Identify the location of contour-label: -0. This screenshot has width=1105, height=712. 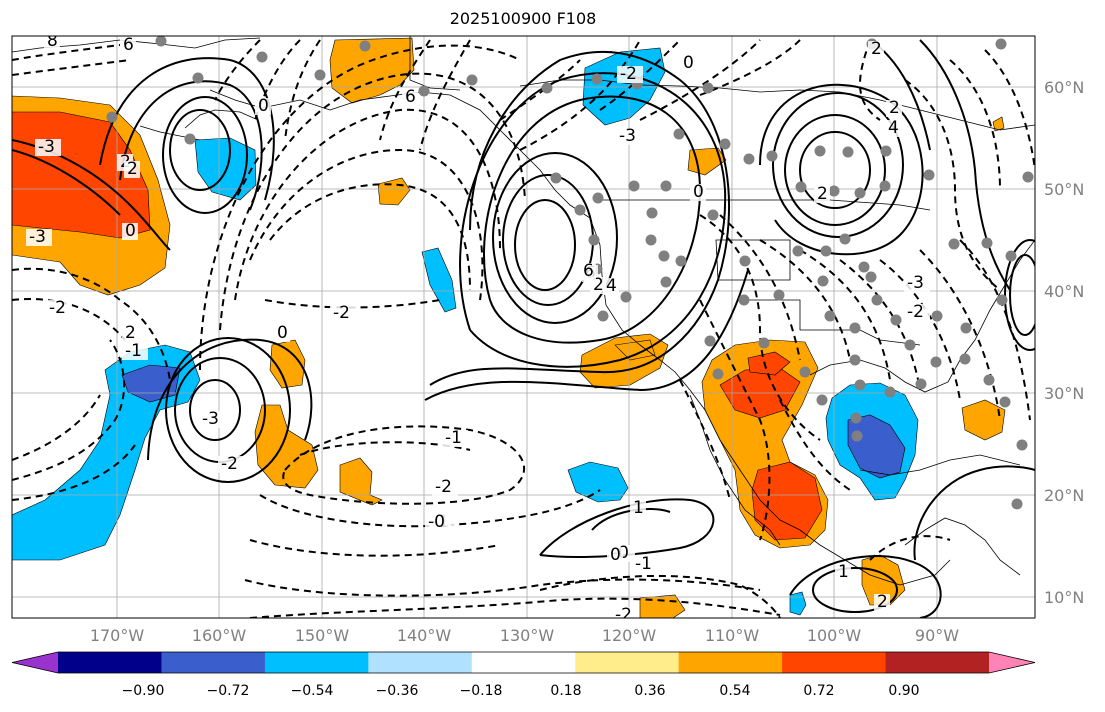
(436, 522).